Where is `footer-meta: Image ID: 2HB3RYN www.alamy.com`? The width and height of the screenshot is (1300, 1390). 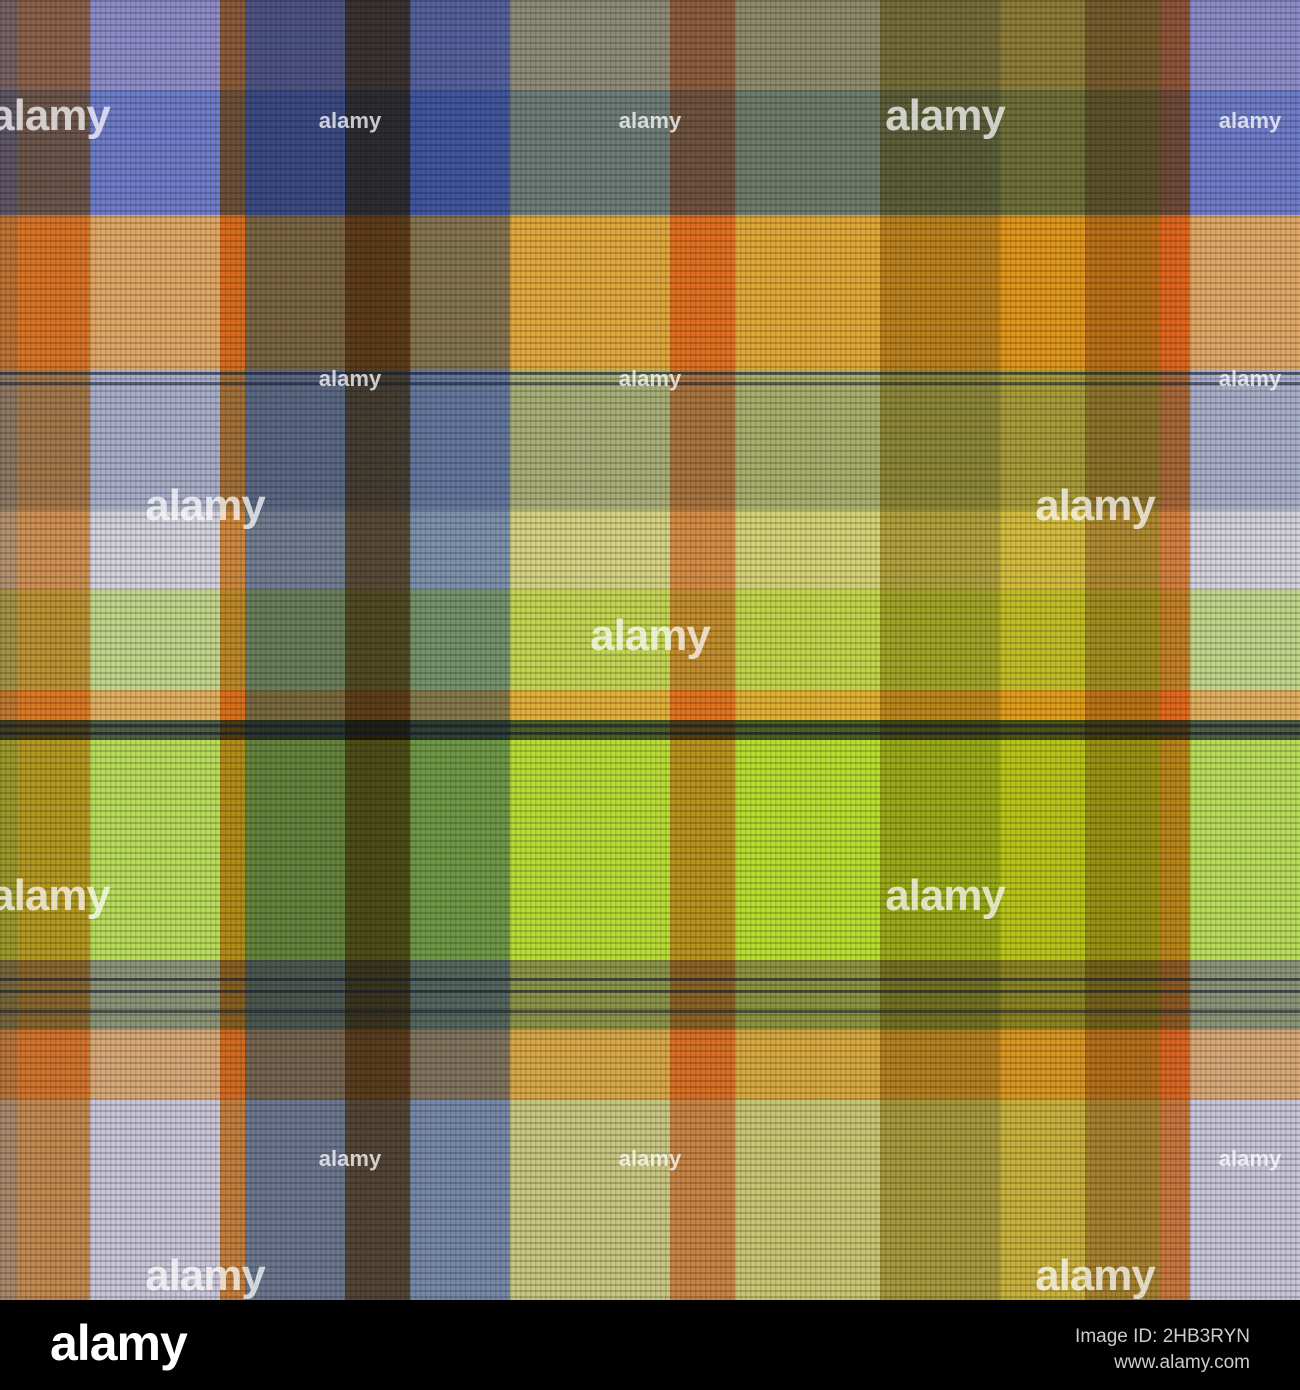 footer-meta: Image ID: 2HB3RYN www.alamy.com is located at coordinates (1162, 1350).